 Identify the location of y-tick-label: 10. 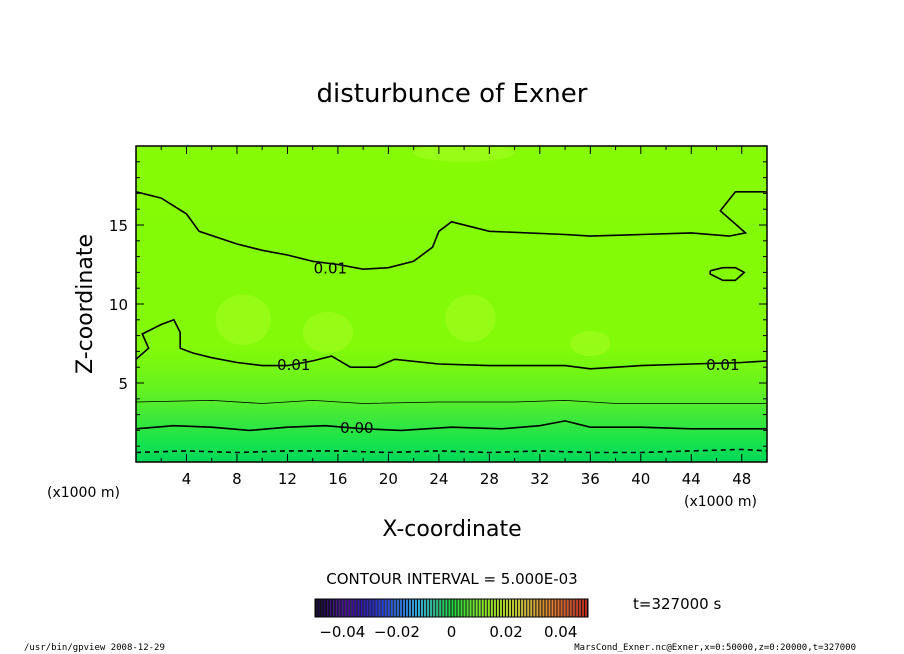
(118, 305).